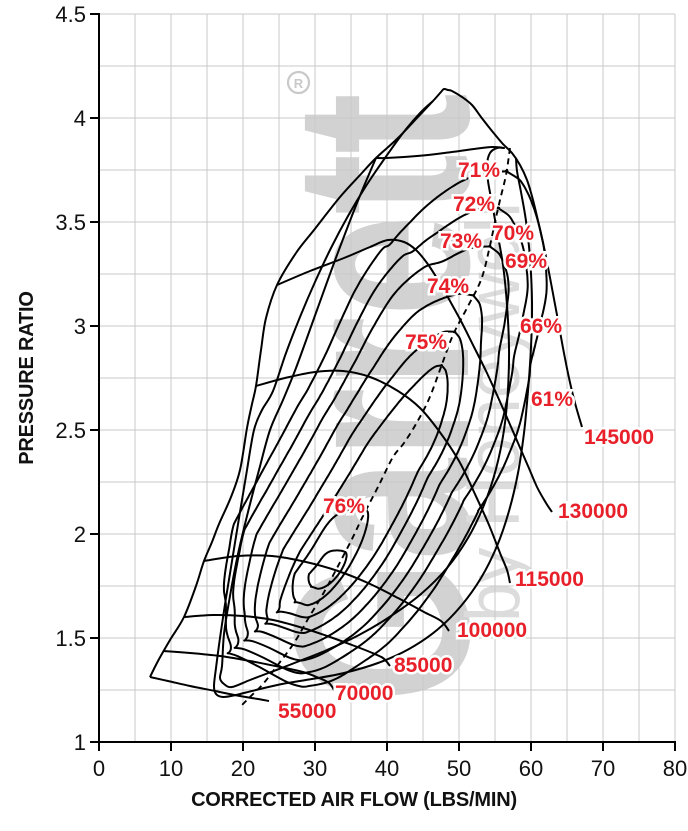  Describe the element at coordinates (27, 378) in the screenshot. I see `svg-text: PRESSURE RATIO` at that location.